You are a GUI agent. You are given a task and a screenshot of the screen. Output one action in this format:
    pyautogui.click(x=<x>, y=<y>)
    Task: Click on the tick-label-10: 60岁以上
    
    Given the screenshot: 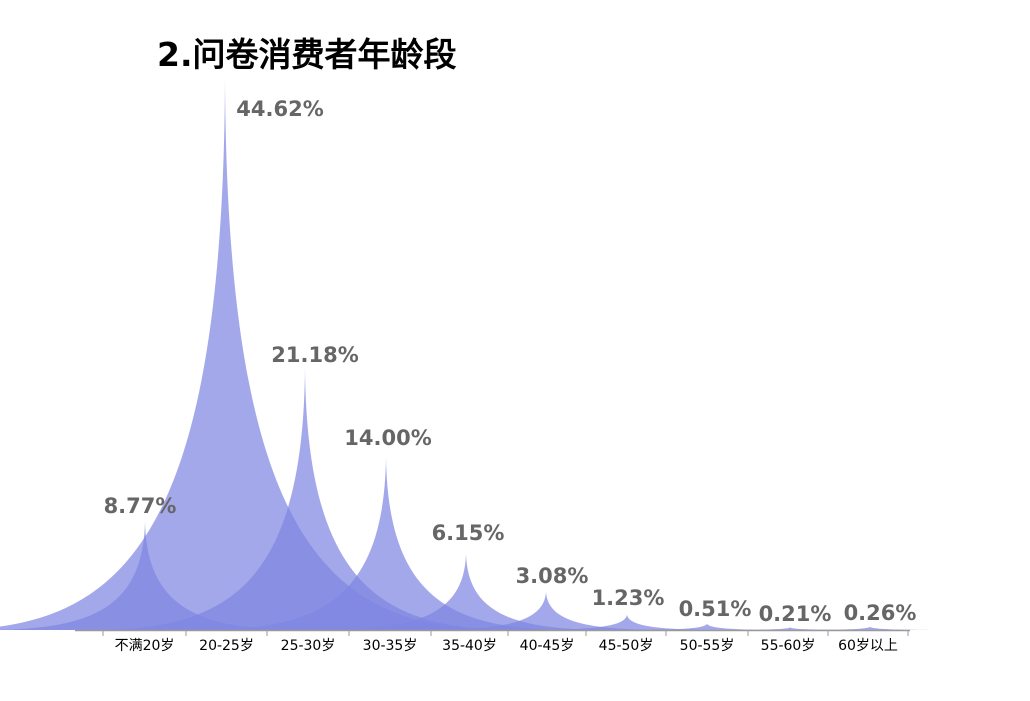 What is the action you would take?
    pyautogui.click(x=868, y=646)
    